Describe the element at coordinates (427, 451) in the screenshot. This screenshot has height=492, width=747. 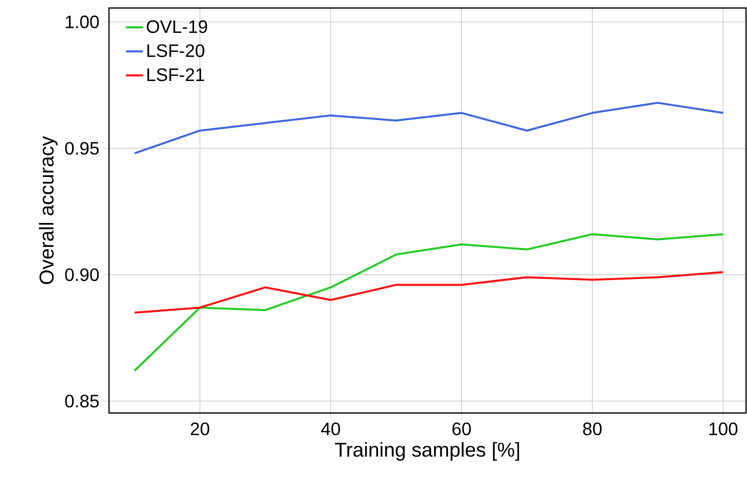
I see `x-axis-title: Training samples [%]` at that location.